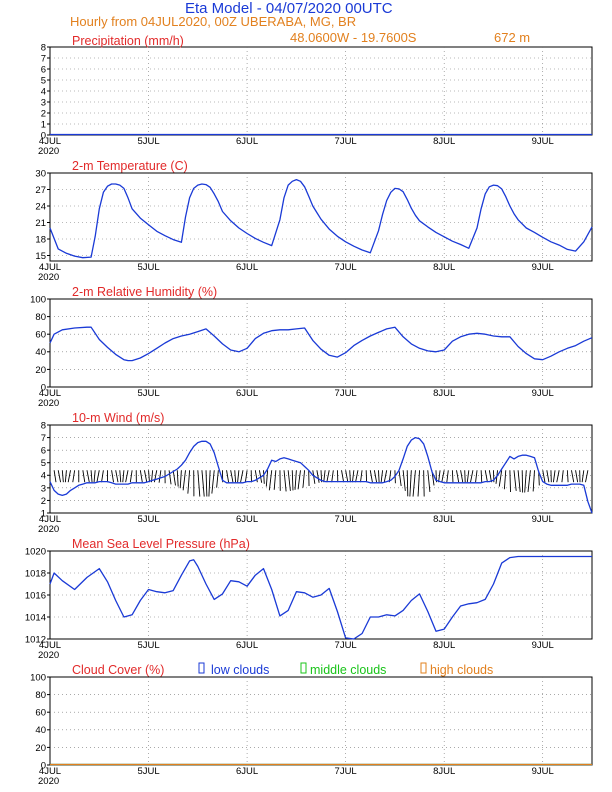 The height and width of the screenshot is (792, 612). Describe the element at coordinates (512, 37) in the screenshot. I see `station-elevation: 672 m` at that location.